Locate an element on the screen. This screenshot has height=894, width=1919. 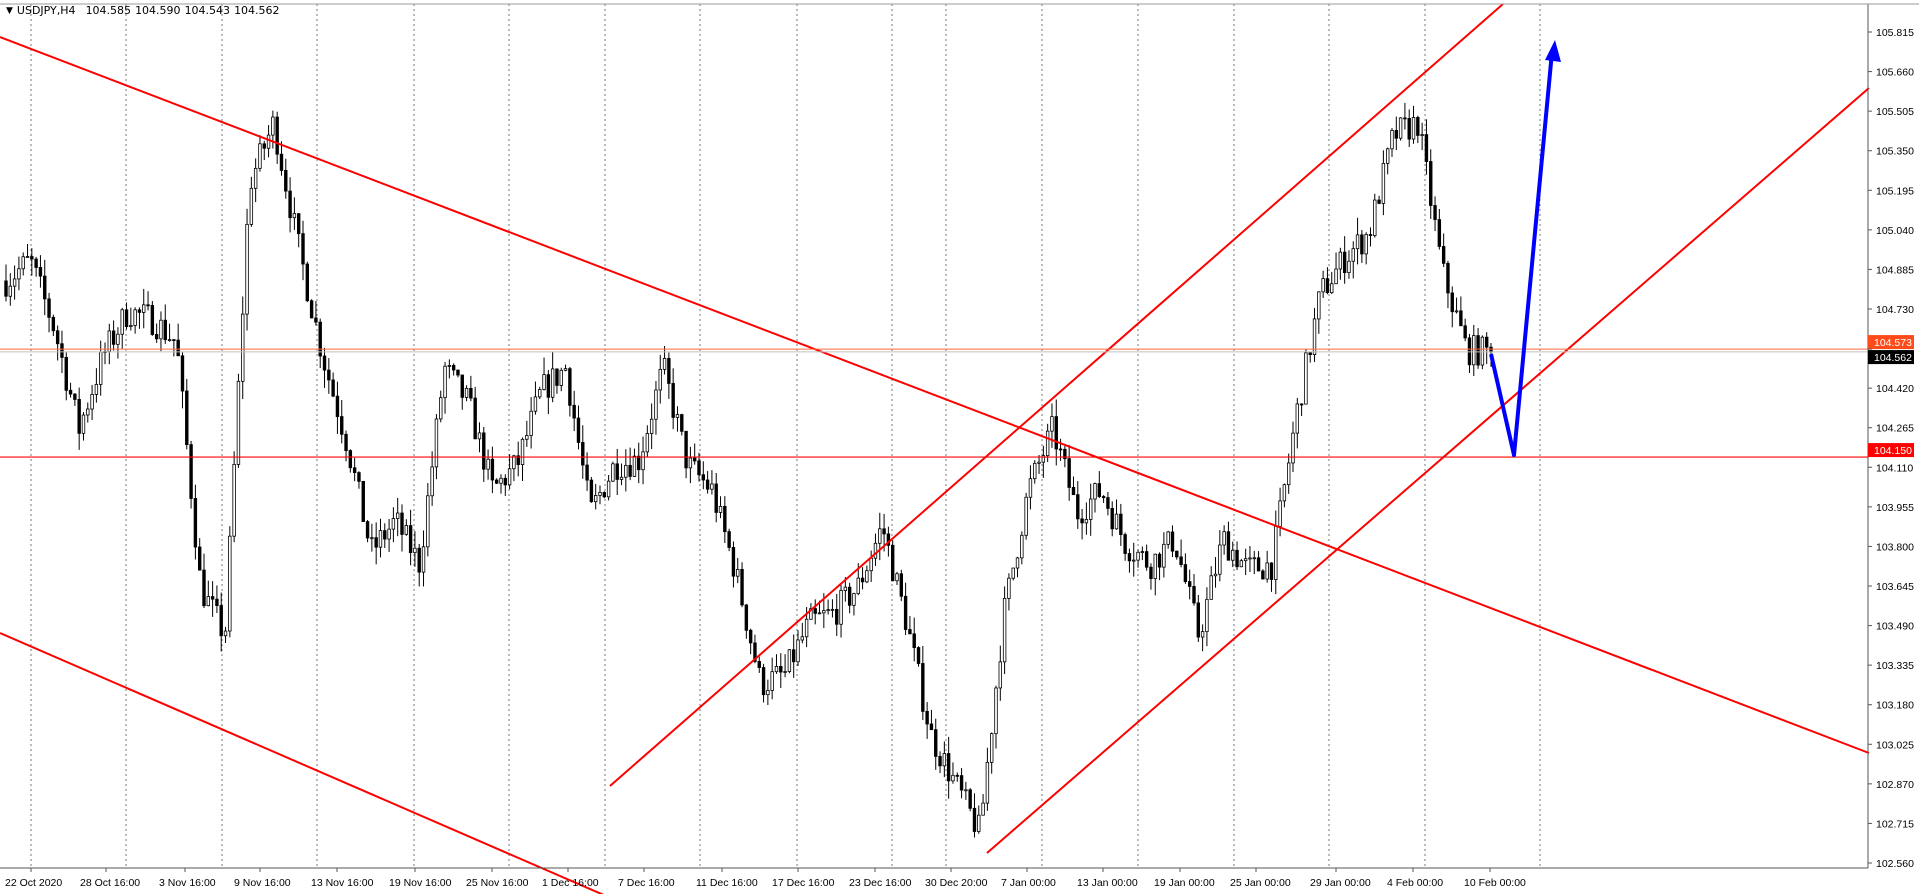
y-tick-label: 105.350 is located at coordinates (1895, 152).